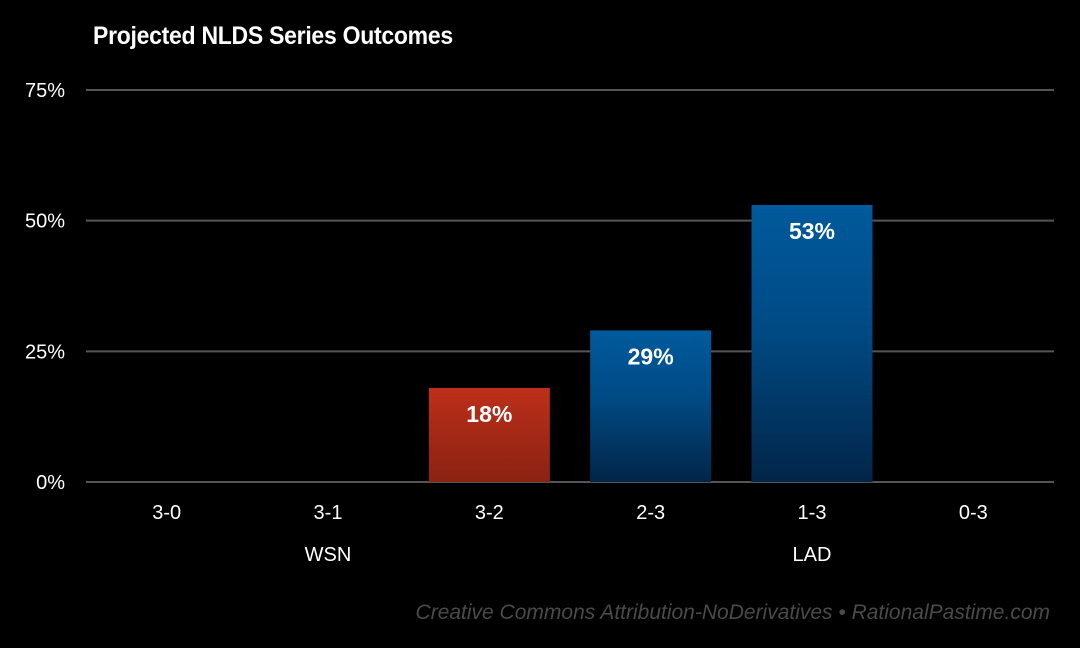 Image resolution: width=1080 pixels, height=648 pixels. Describe the element at coordinates (973, 513) in the screenshot. I see `x-tick-label: 0-3` at that location.